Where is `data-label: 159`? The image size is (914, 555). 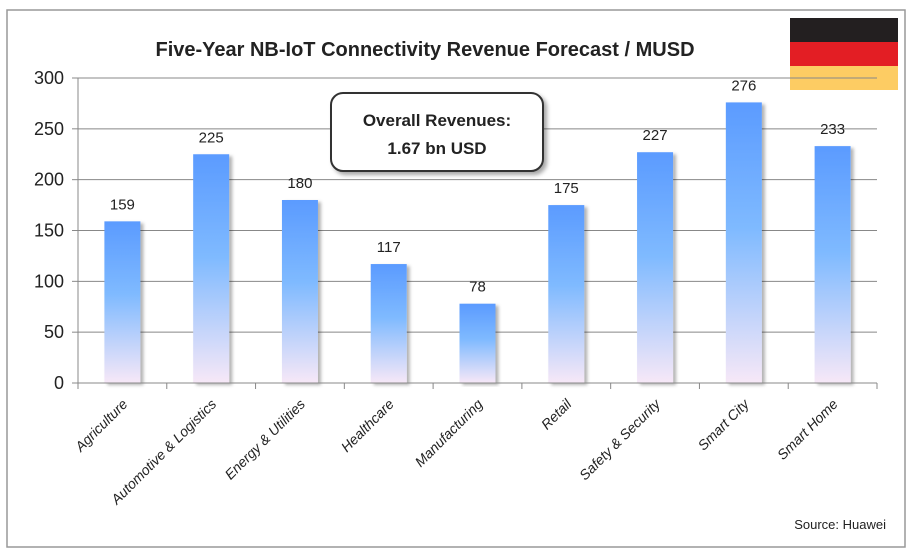
data-label: 159 is located at coordinates (122, 204).